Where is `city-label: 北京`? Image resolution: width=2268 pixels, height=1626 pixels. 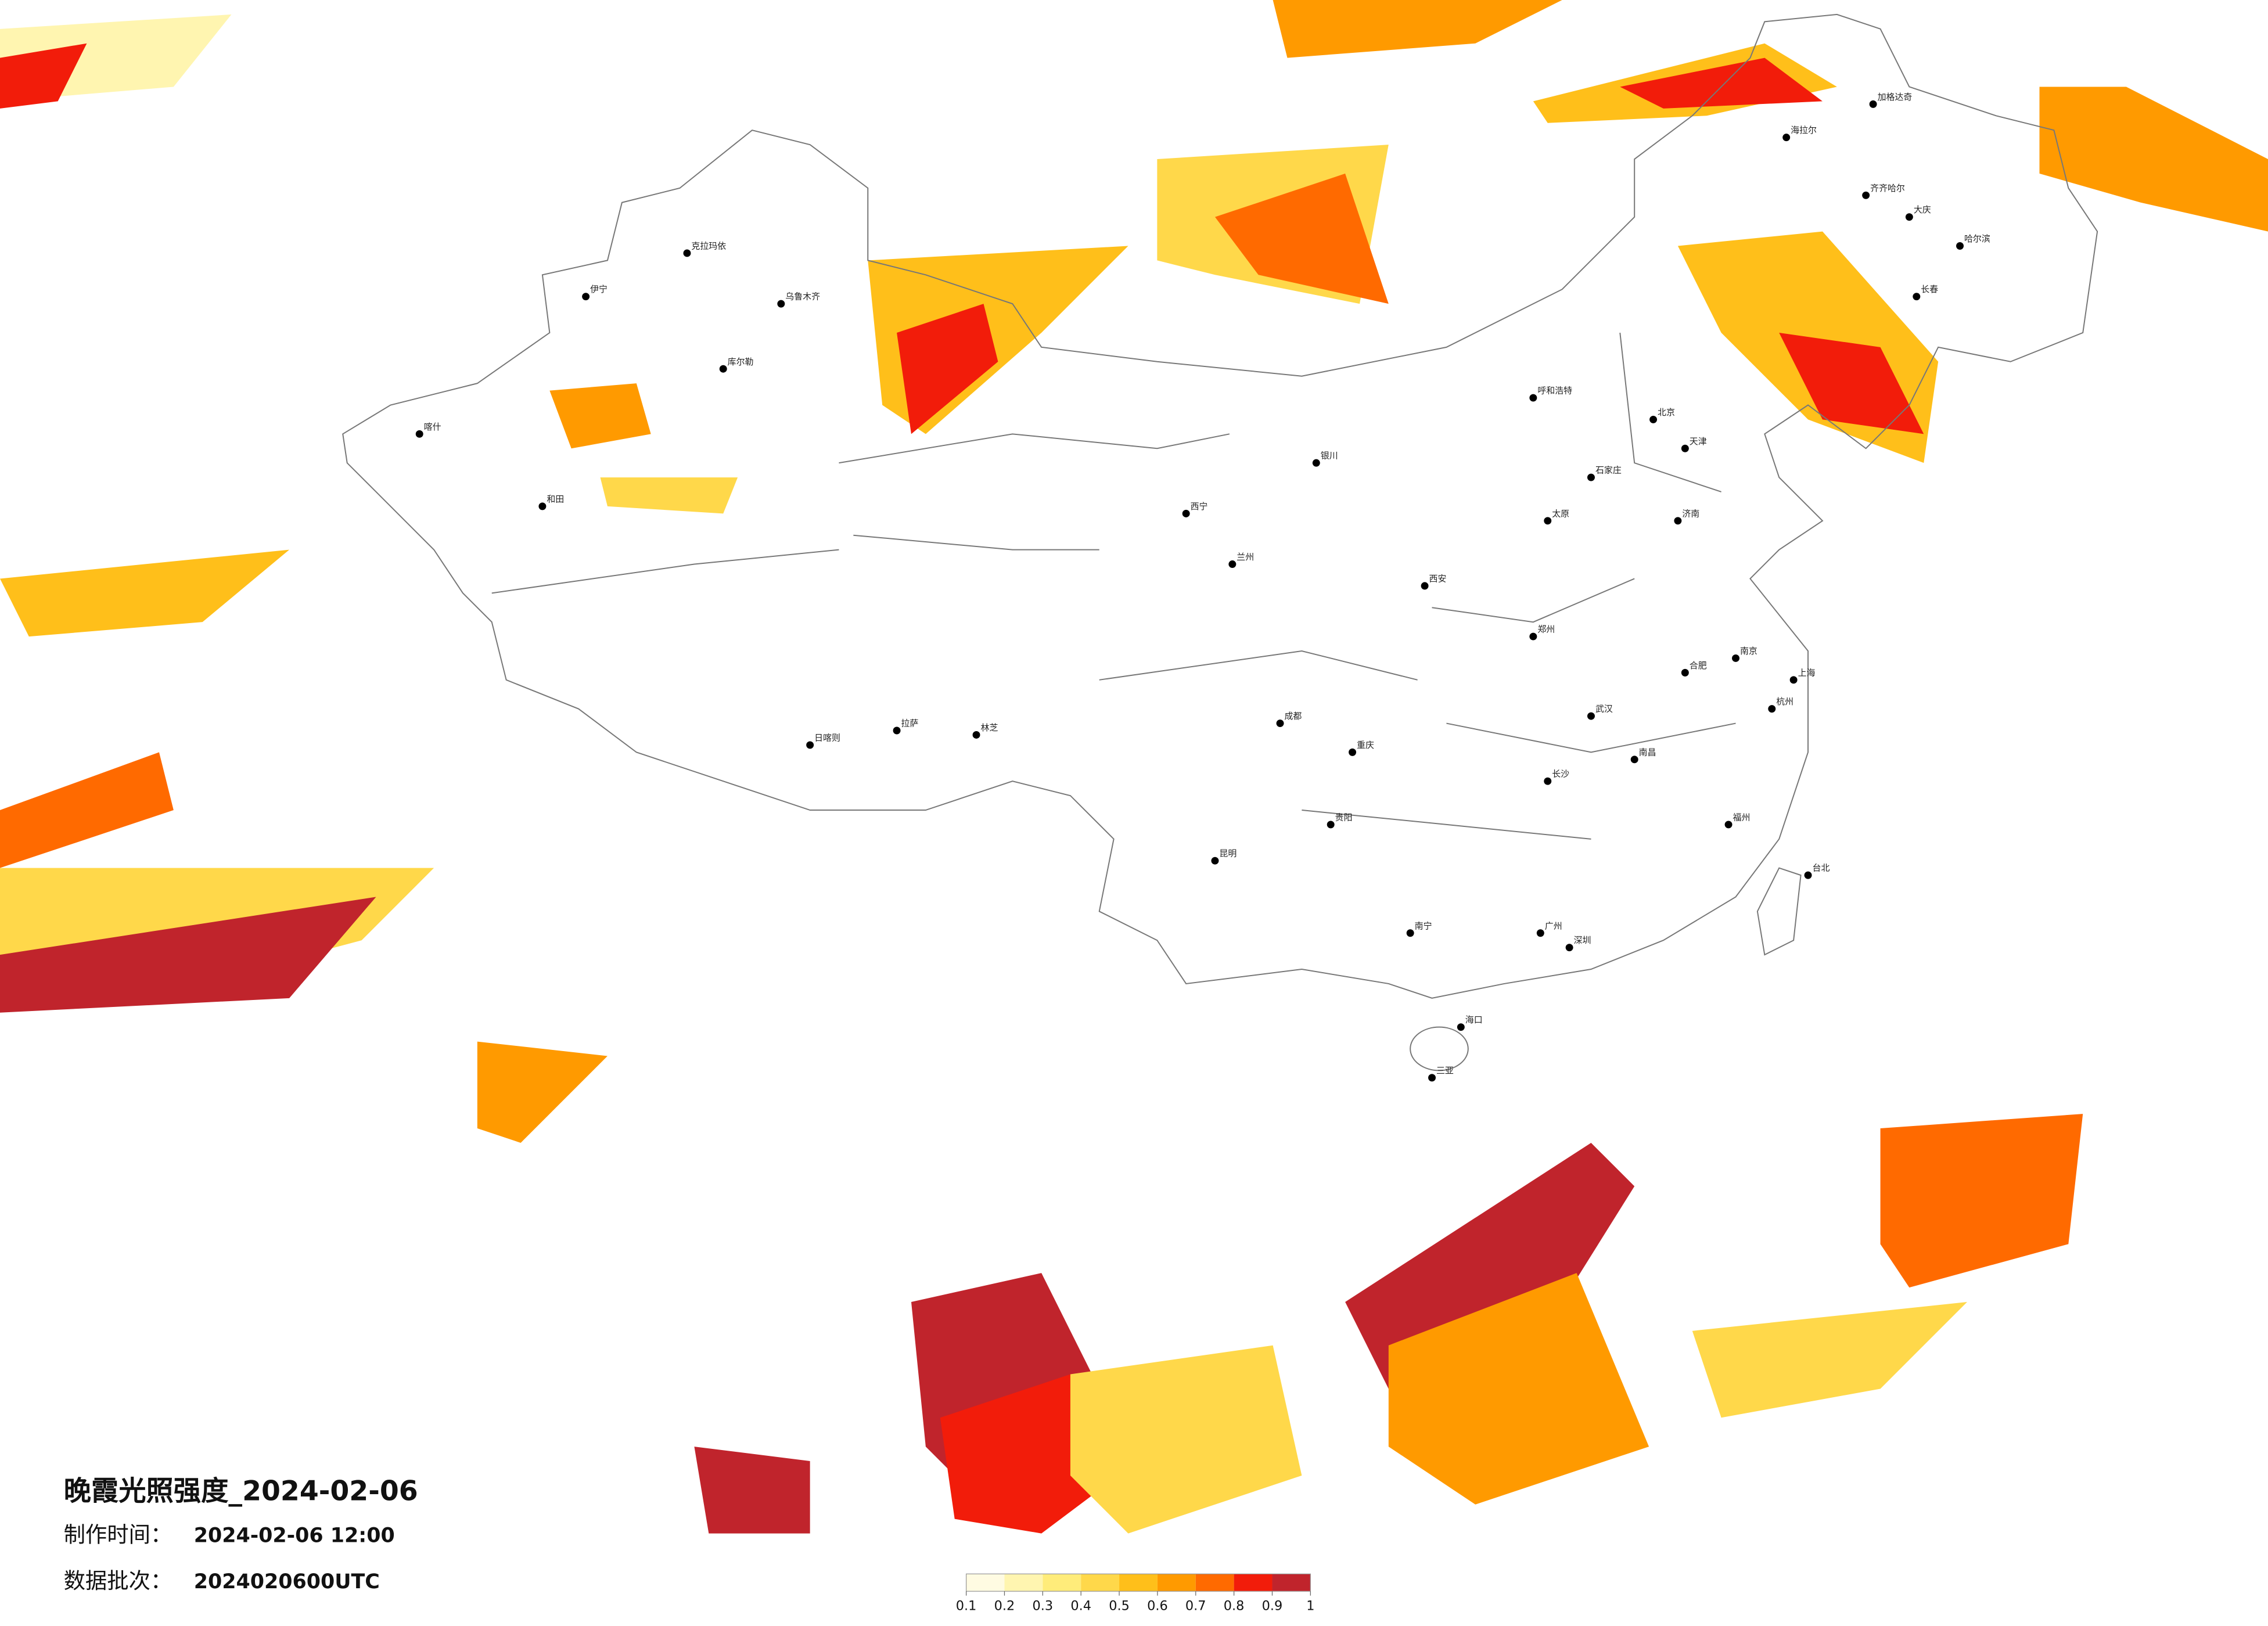
city-label: 北京 is located at coordinates (1666, 412).